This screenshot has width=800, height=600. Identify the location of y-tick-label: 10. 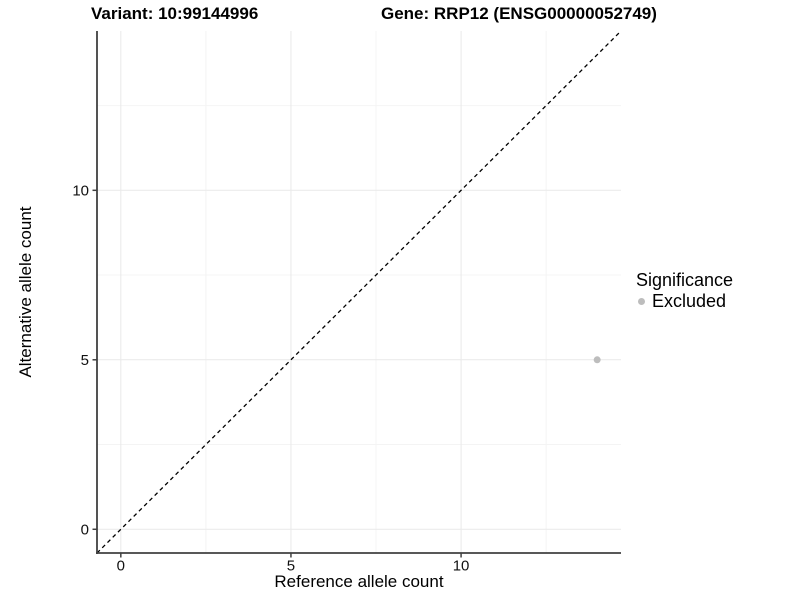
(80, 191).